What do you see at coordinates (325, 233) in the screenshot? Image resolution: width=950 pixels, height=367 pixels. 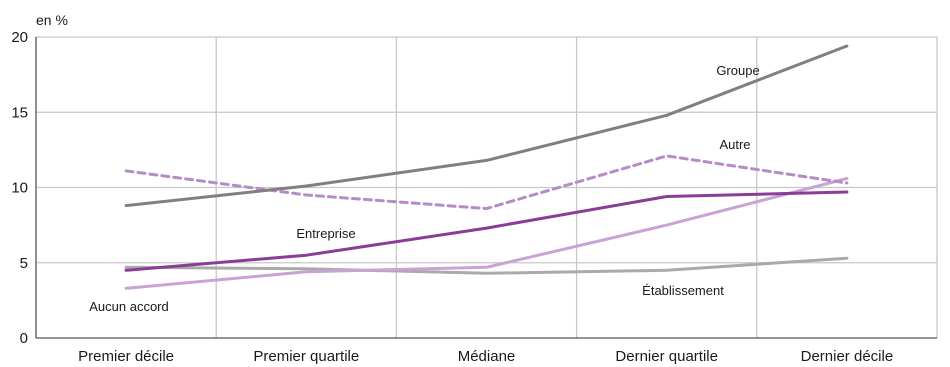 I see `series-label-entreprise: Entreprise` at bounding box center [325, 233].